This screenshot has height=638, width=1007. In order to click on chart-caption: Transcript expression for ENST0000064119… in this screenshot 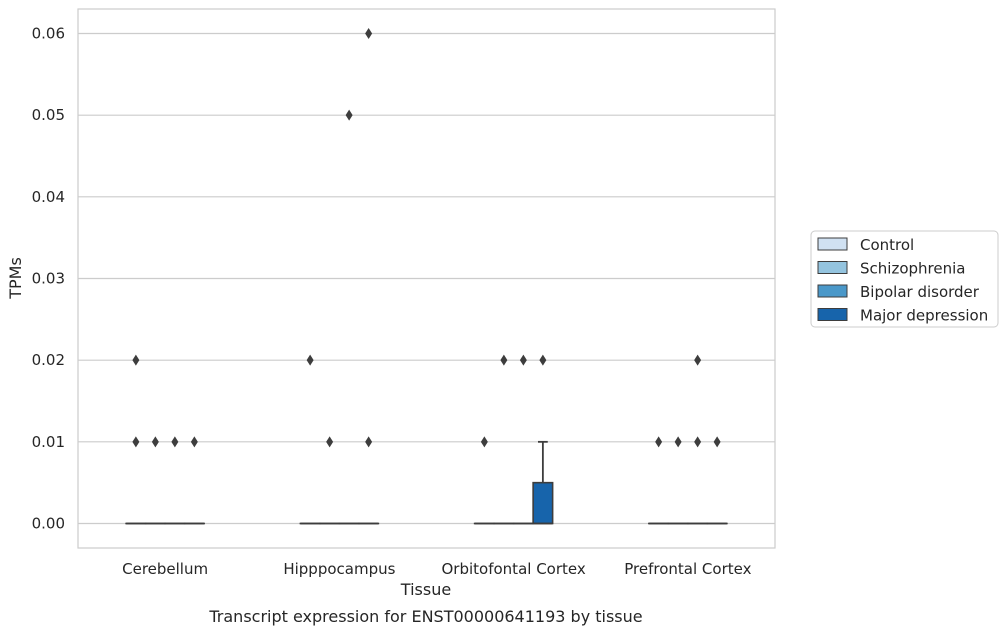, I will do `click(425, 616)`.